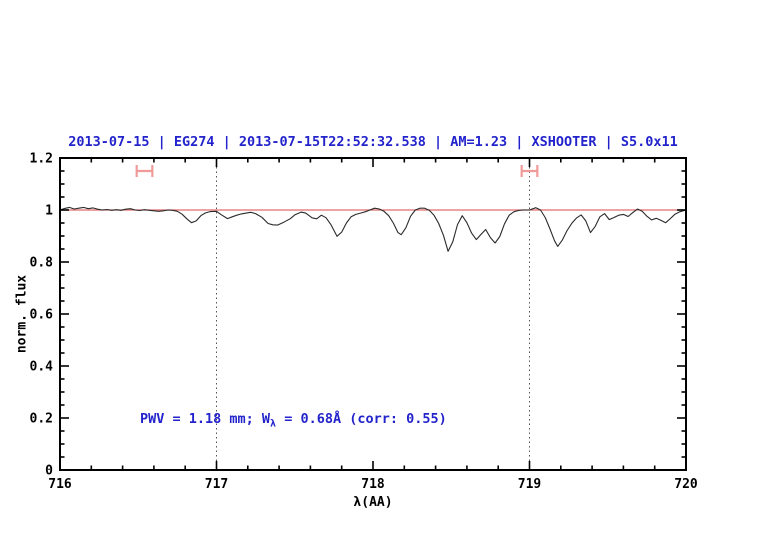 This screenshot has height=542, width=782. I want to click on pwv-annotation-sub: λ, so click(273, 424).